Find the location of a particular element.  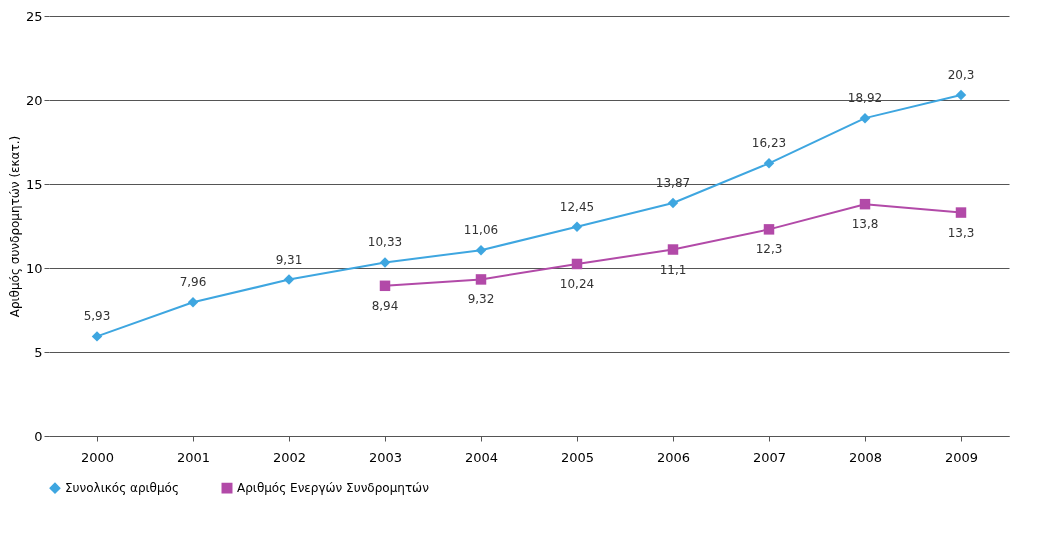

y-tick-label: 20 is located at coordinates (34, 100).